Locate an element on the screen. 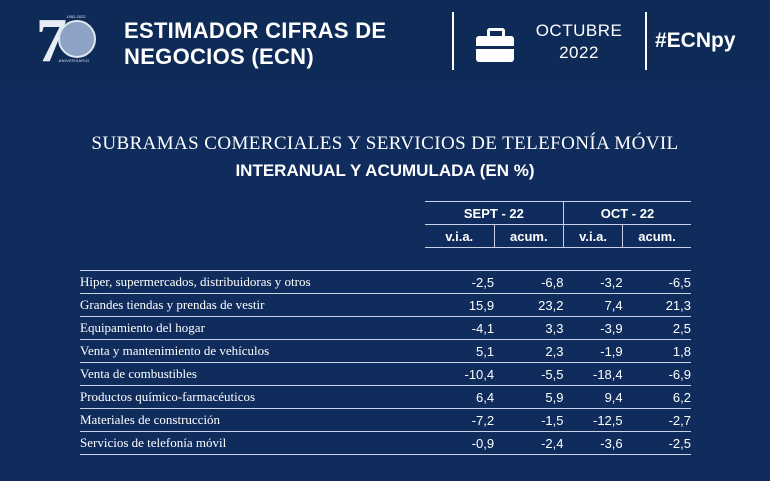 This screenshot has width=770, height=481. value-cell: 6,4 is located at coordinates (459, 397).